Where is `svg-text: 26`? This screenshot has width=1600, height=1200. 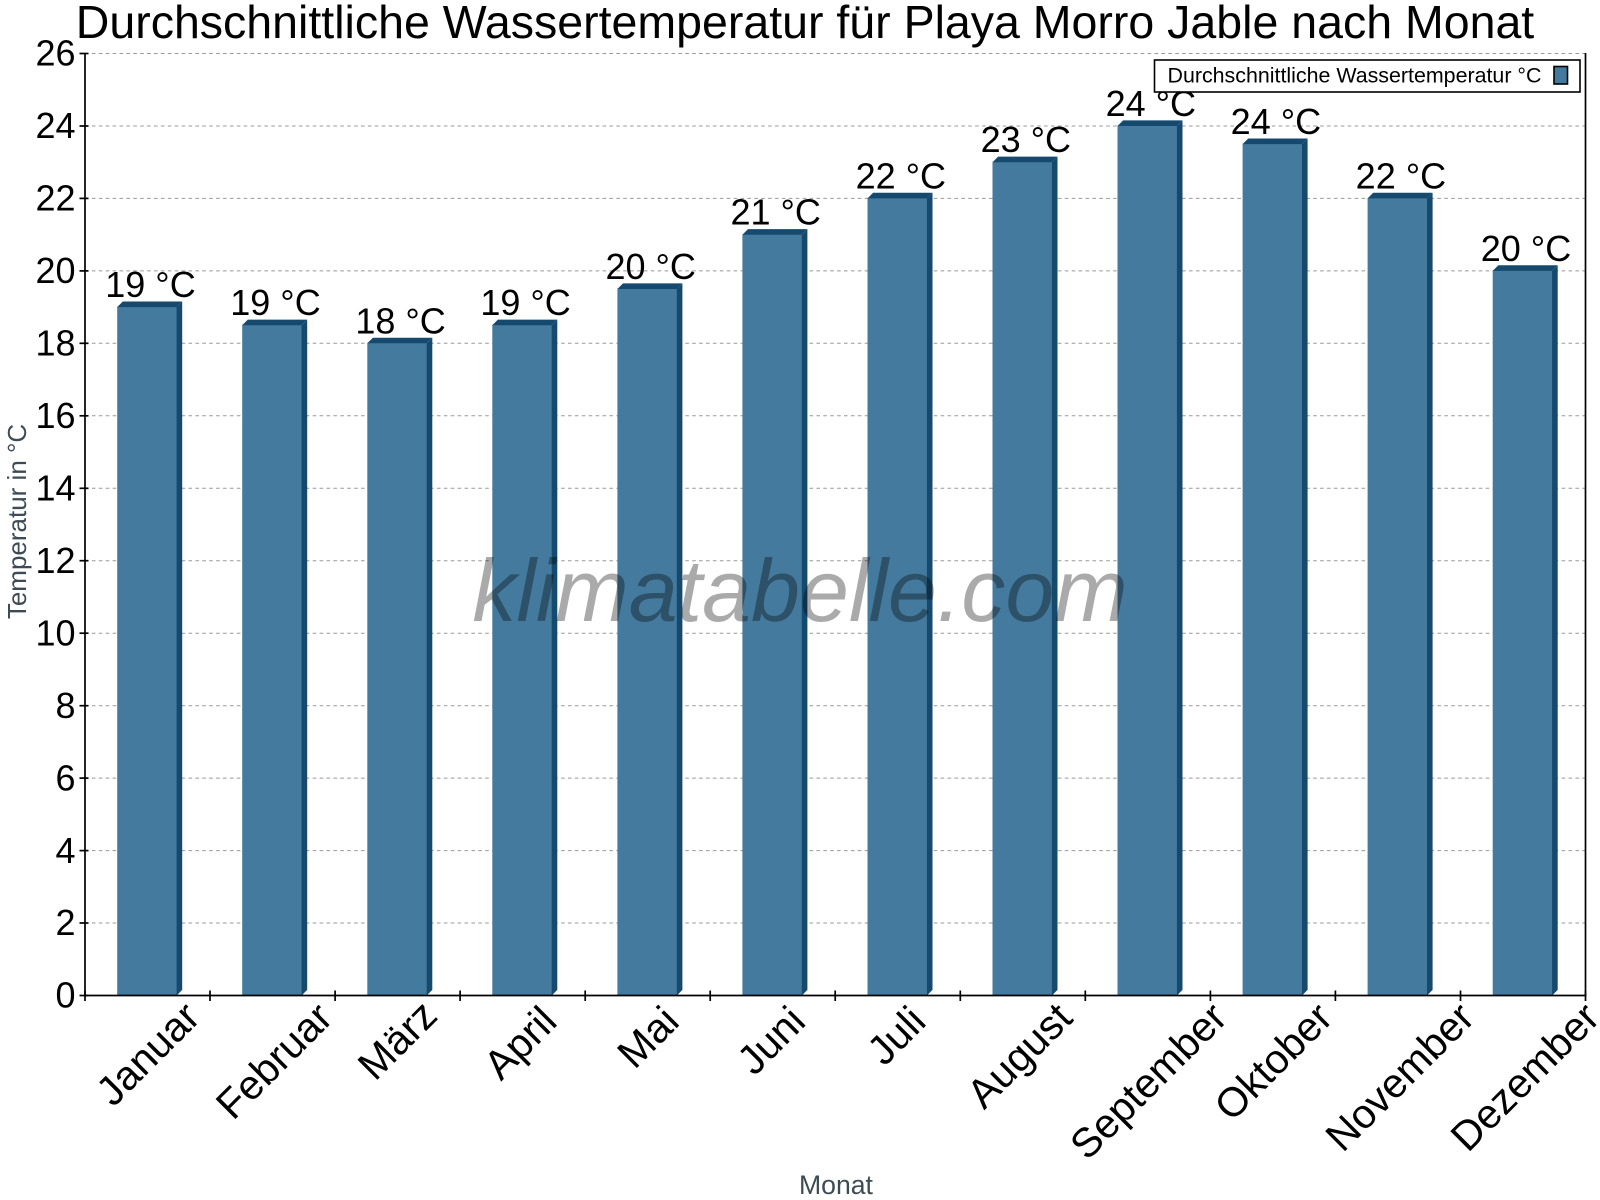 svg-text: 26 is located at coordinates (55, 53).